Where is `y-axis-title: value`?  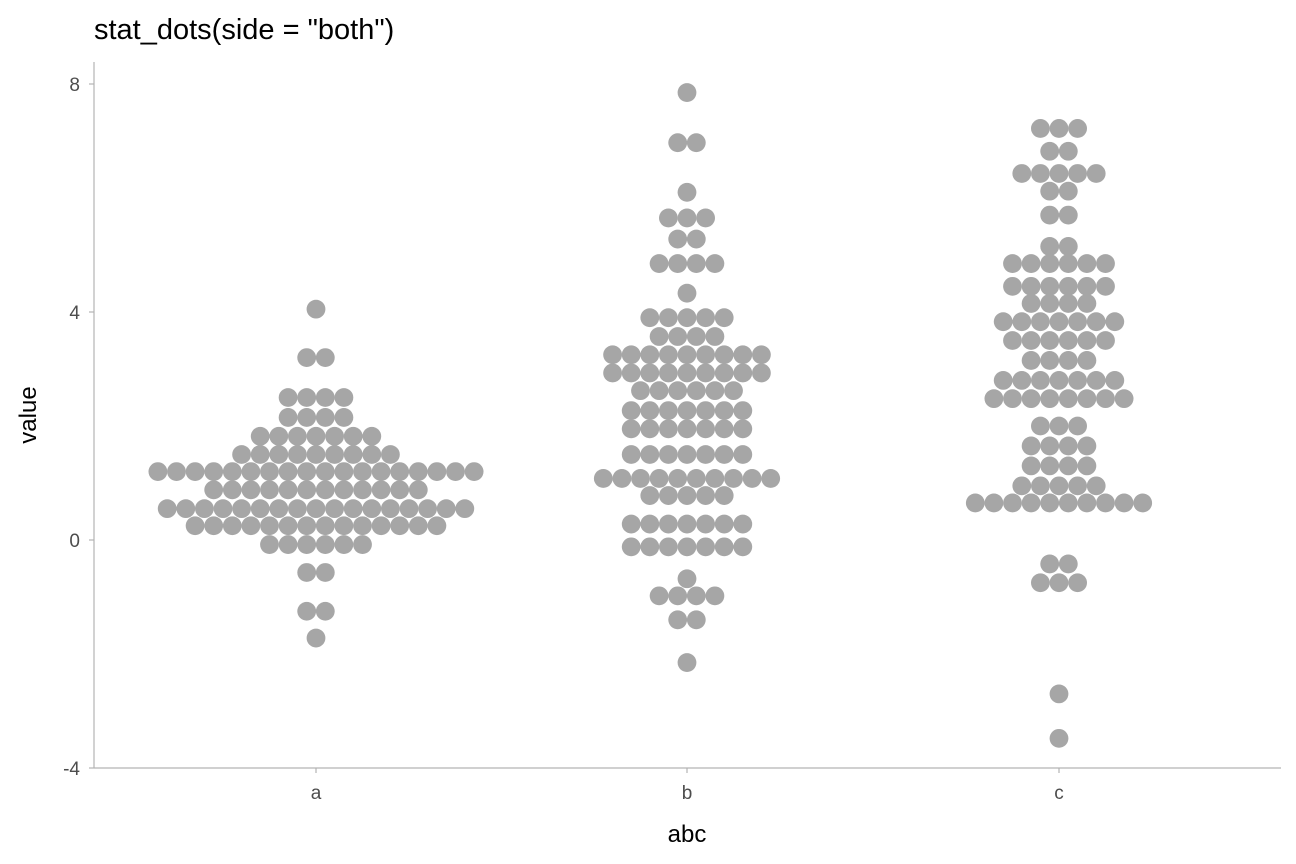 y-axis-title: value is located at coordinates (28, 414).